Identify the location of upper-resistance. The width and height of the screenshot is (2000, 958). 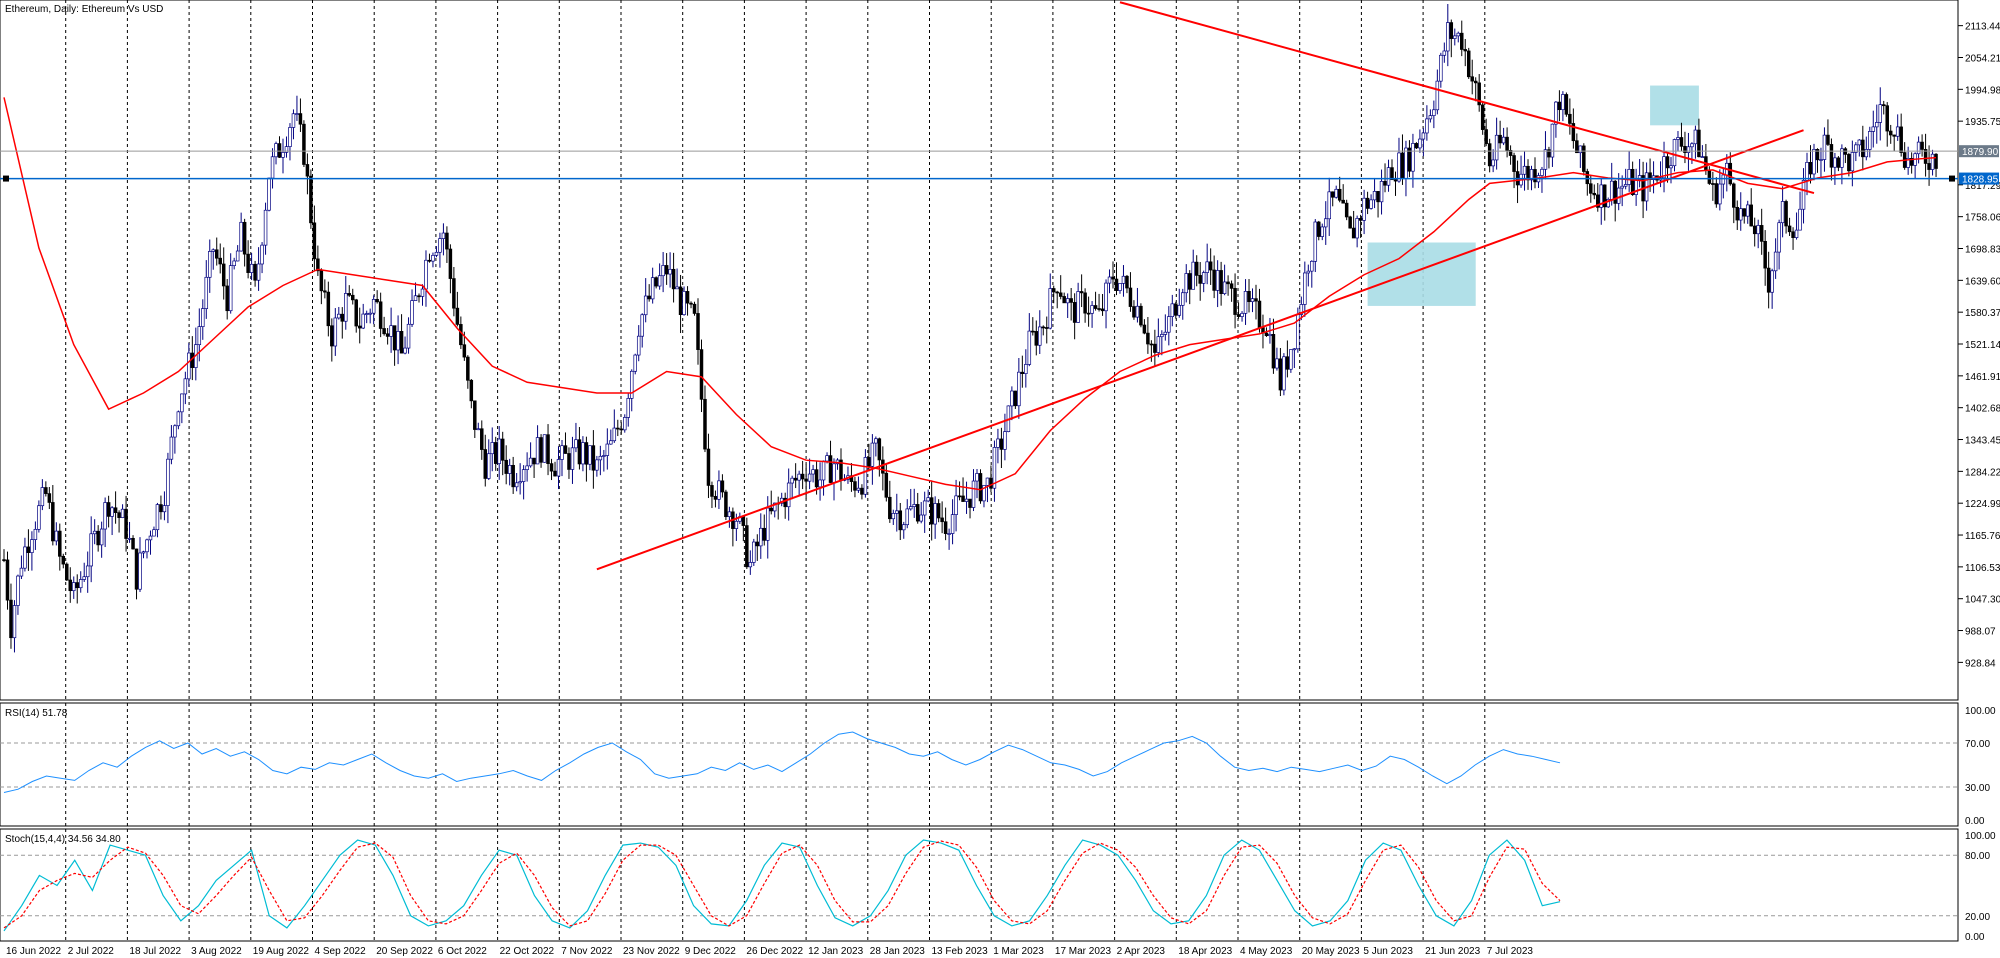
(1467, 98).